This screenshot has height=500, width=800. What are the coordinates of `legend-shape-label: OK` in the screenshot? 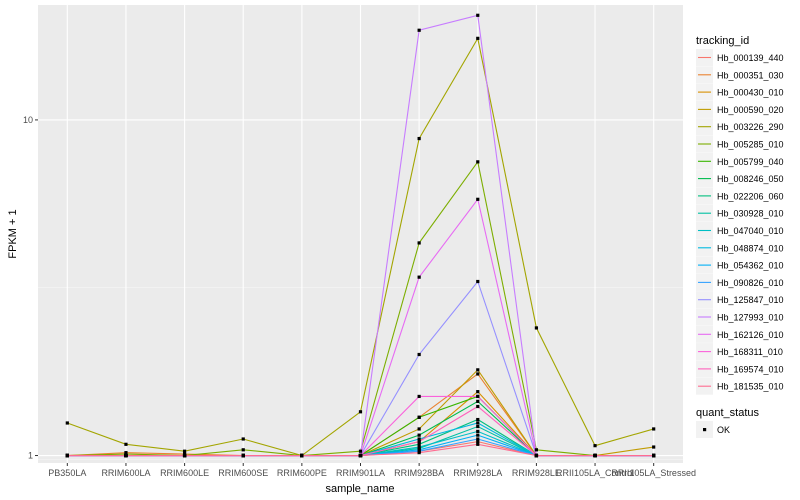 It's located at (723, 430).